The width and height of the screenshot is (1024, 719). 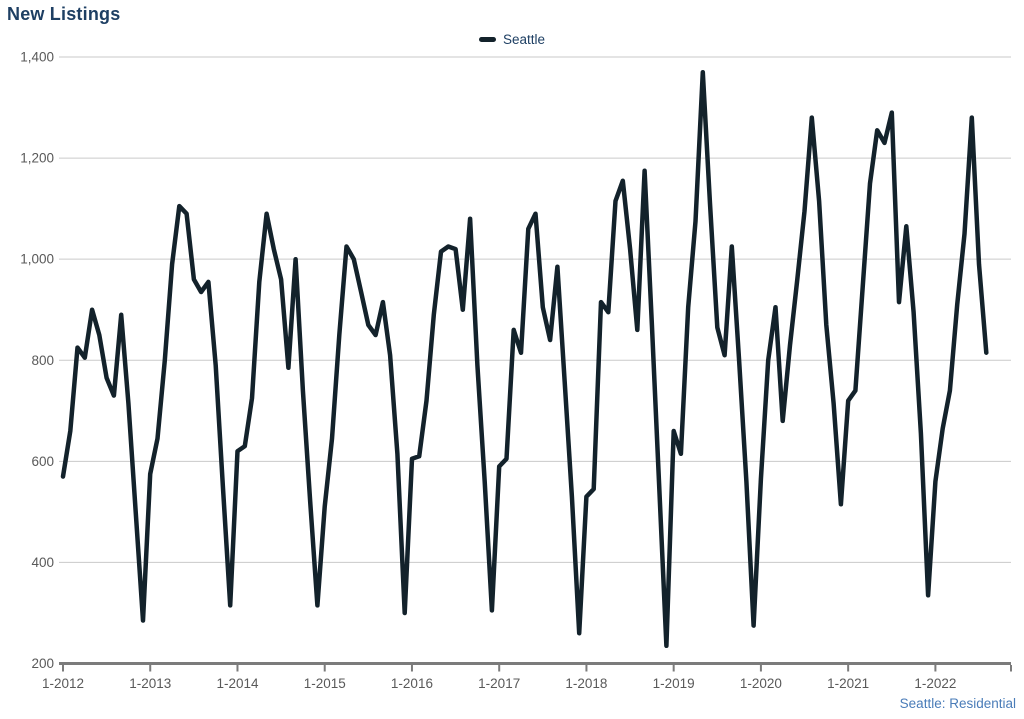 What do you see at coordinates (37, 158) in the screenshot?
I see `y-axis-label: 1,200` at bounding box center [37, 158].